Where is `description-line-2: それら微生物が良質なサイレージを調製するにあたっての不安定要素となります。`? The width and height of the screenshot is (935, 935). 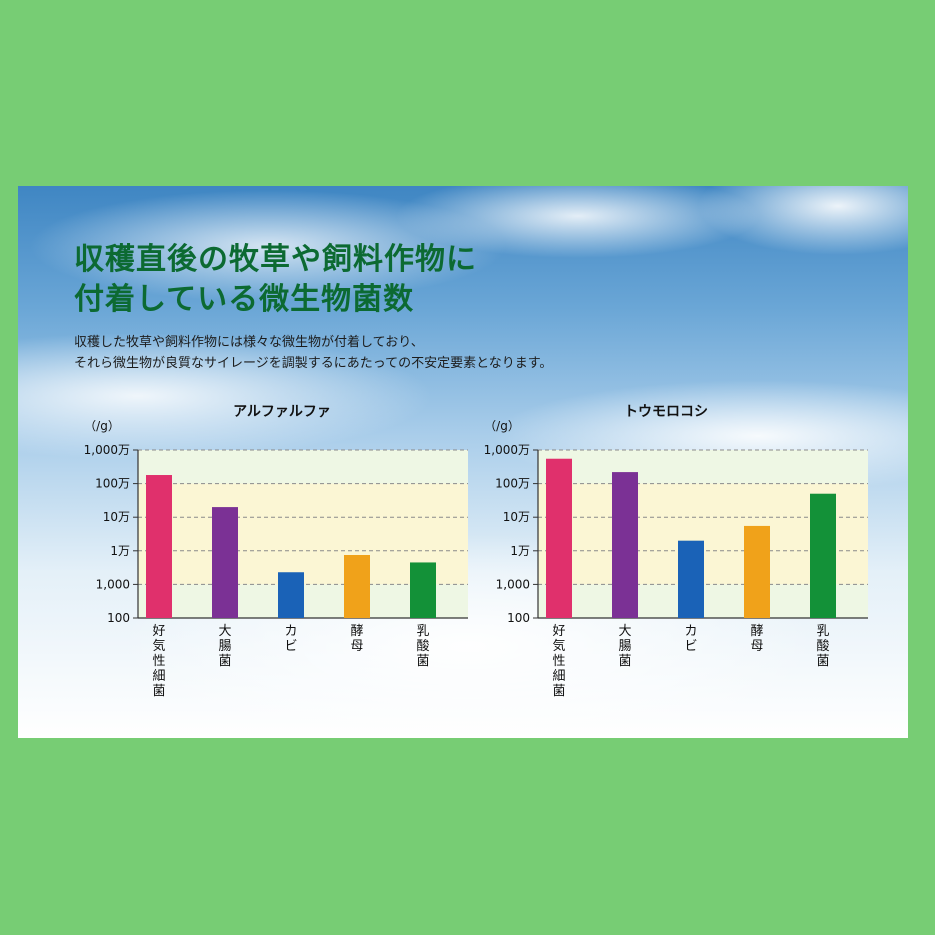
description-line-2: それら微生物が良質なサイレージを調製するにあたっての不安定要素となります。 is located at coordinates (313, 363).